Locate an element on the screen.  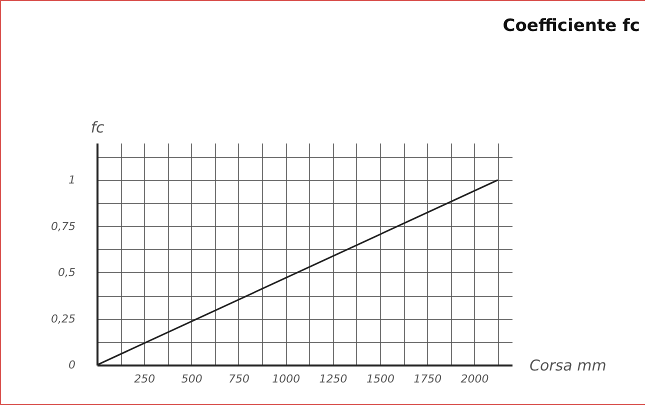
x-tick-label: 250 is located at coordinates (145, 379).